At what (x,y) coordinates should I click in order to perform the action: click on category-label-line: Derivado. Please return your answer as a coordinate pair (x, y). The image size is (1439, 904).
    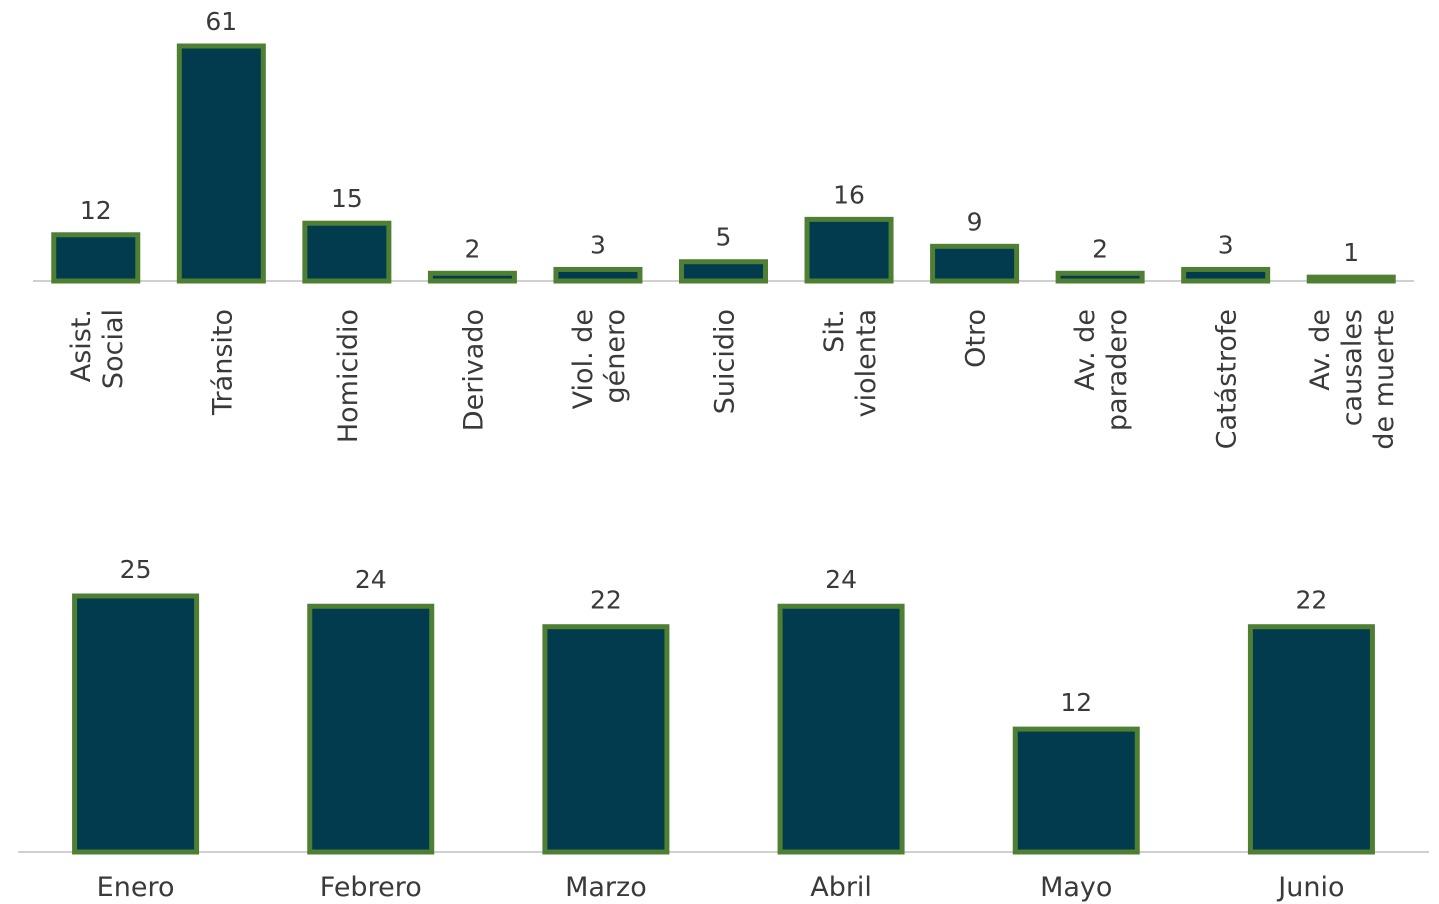
    Looking at the image, I should click on (473, 370).